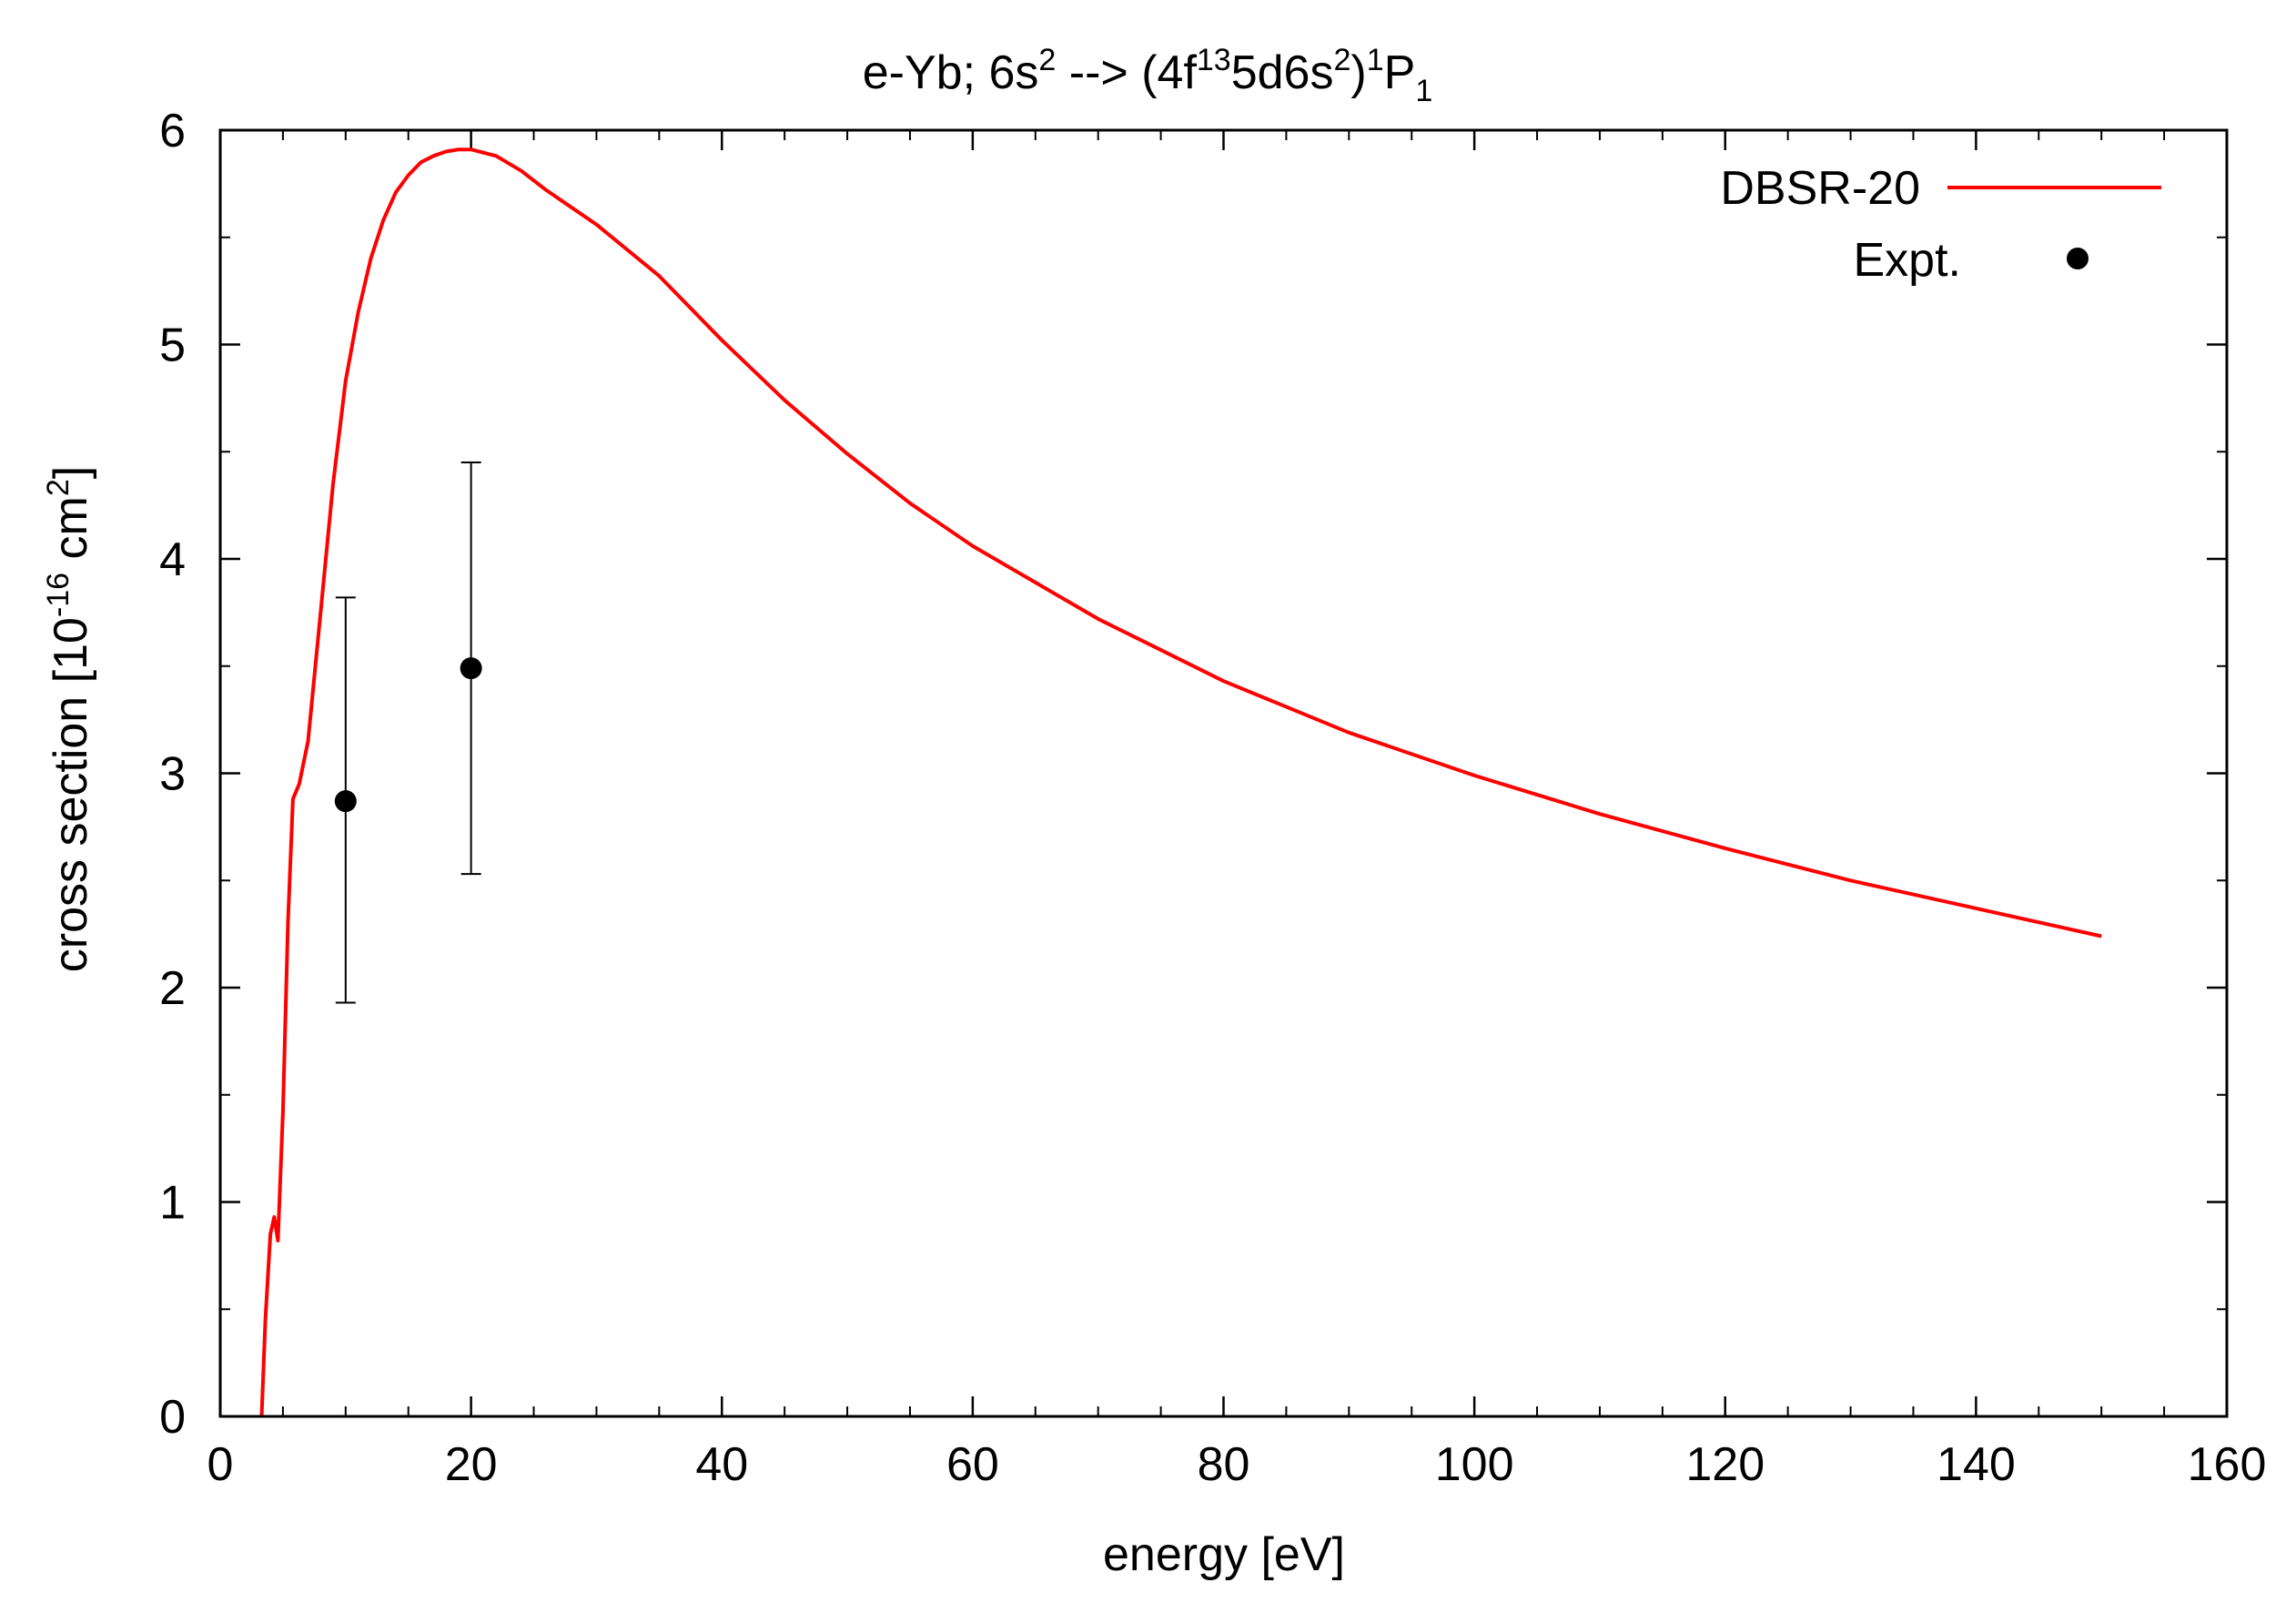  Describe the element at coordinates (173, 1203) in the screenshot. I see `y-tick-label: 1` at that location.